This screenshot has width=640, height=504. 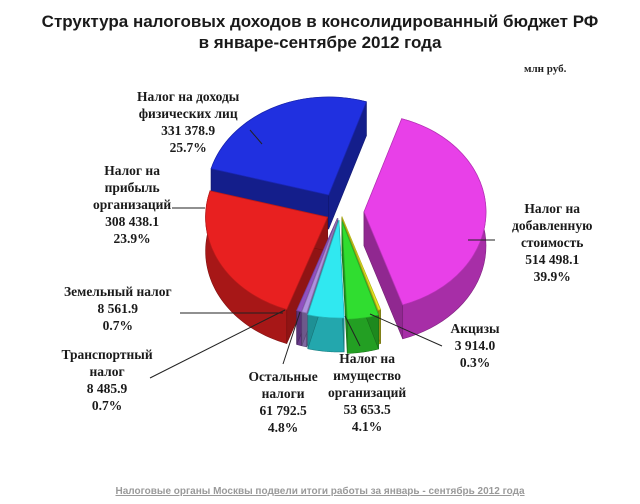 I want to click on slice-label: Транспортный налог 8 485.9 0.7%, so click(x=107, y=380).